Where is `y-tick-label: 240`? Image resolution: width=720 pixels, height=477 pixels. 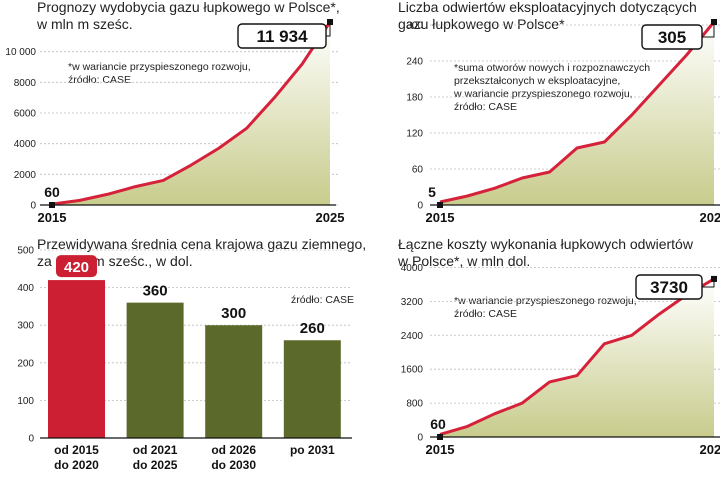
y-tick-label: 240 is located at coordinates (414, 62).